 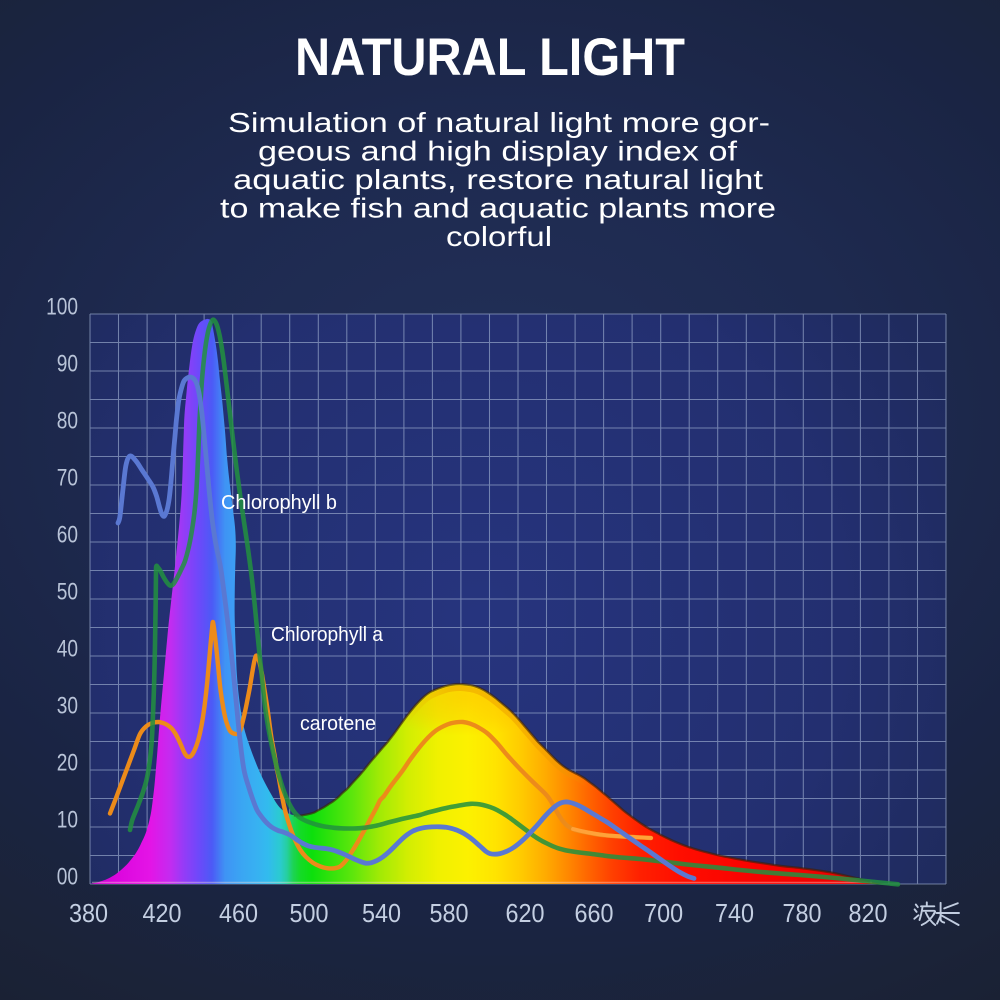 I want to click on svg-text: 660, so click(x=593, y=914).